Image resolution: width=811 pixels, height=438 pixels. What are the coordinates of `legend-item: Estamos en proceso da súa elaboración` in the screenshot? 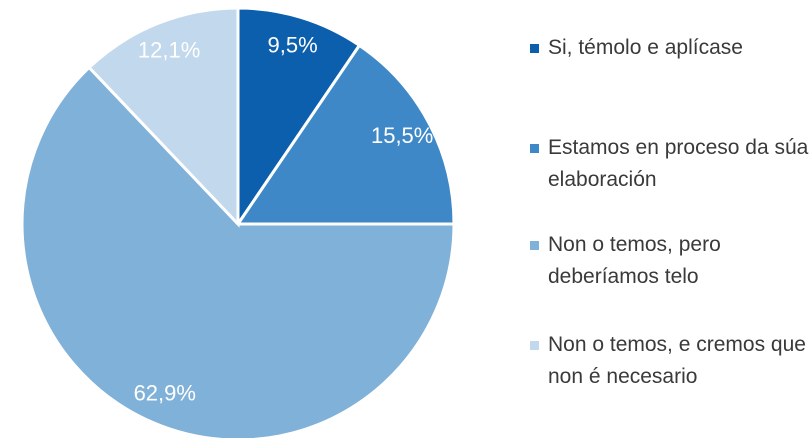 It's located at (670, 164).